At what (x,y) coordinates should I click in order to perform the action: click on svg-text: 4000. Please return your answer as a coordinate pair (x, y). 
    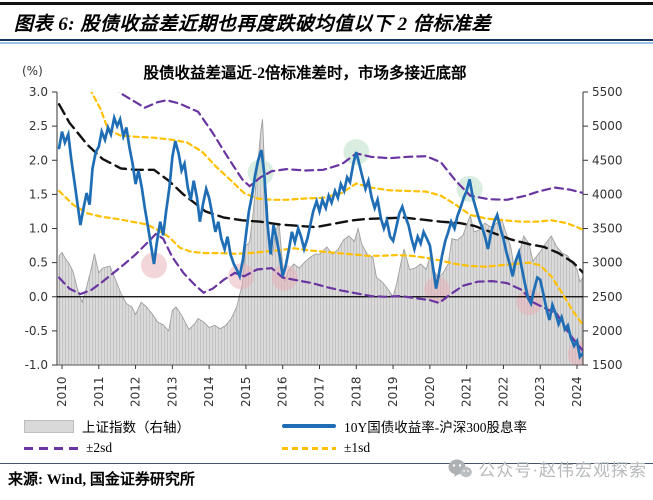
    Looking at the image, I should click on (607, 194).